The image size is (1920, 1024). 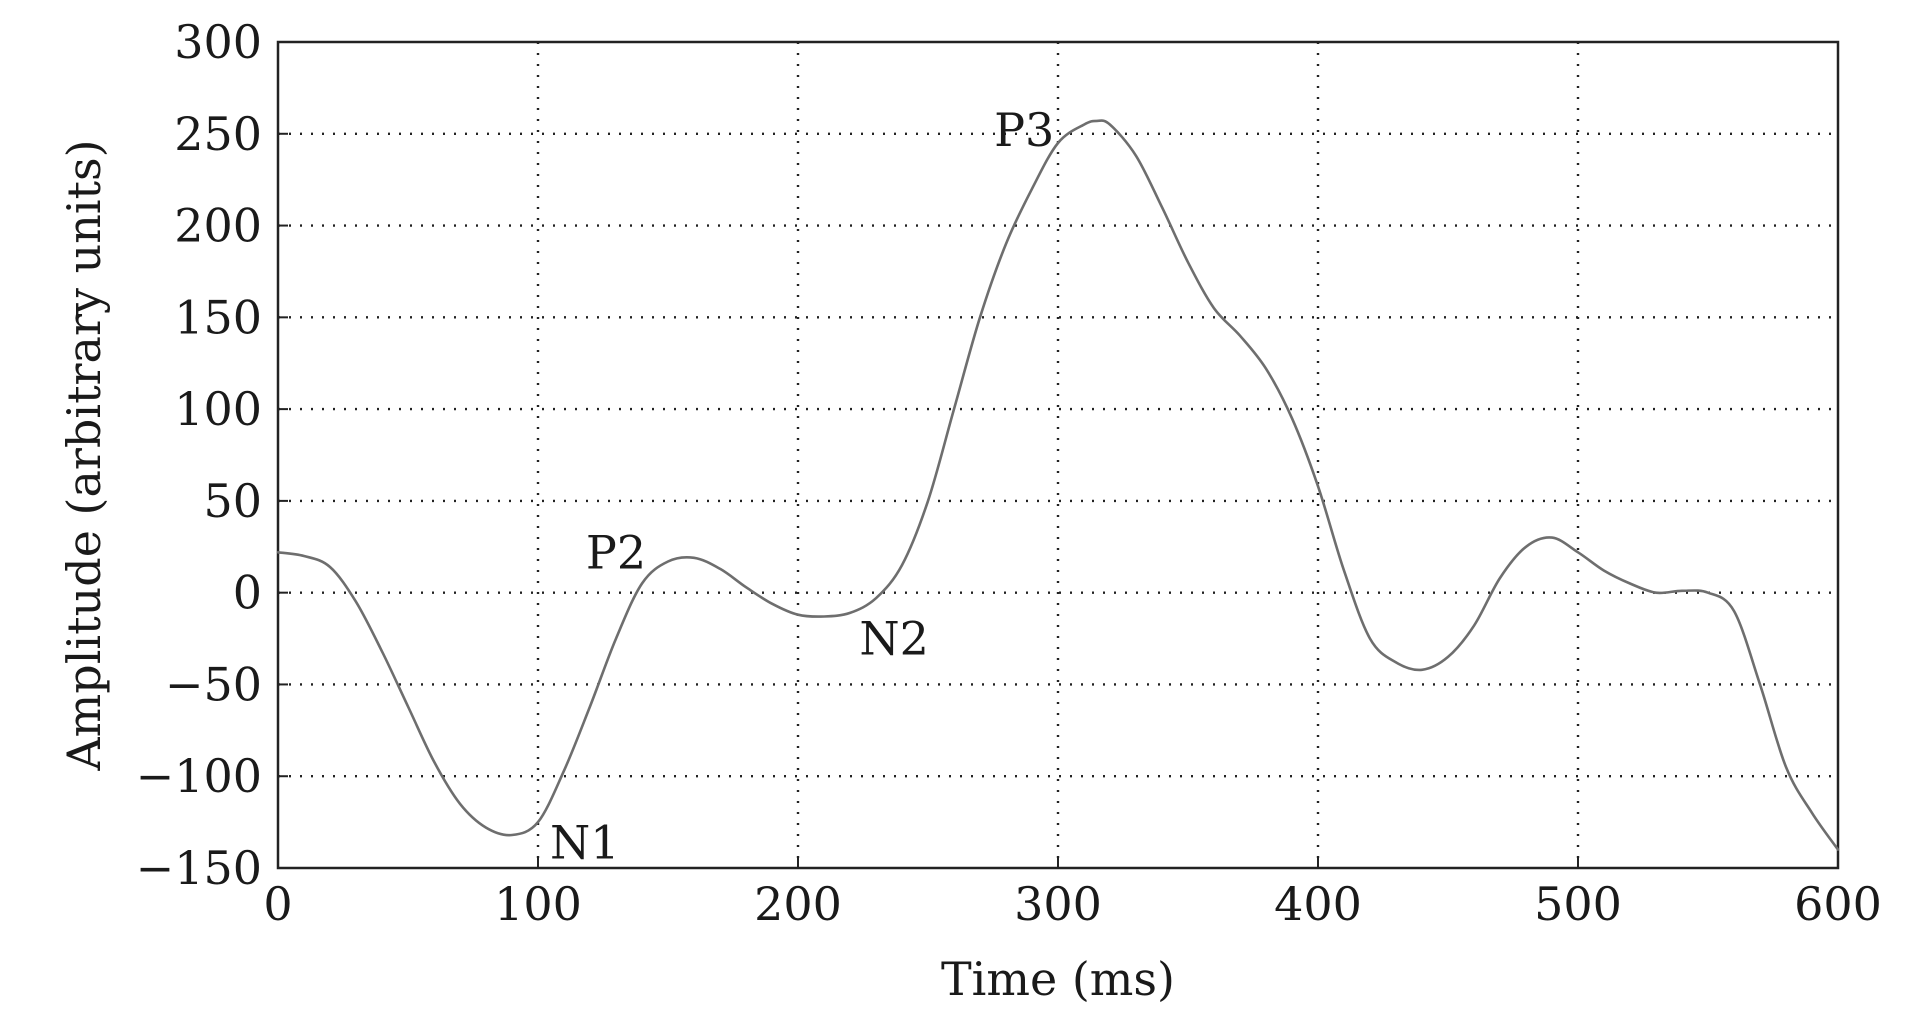 What do you see at coordinates (1058, 904) in the screenshot?
I see `x-tick-label-300: 300` at bounding box center [1058, 904].